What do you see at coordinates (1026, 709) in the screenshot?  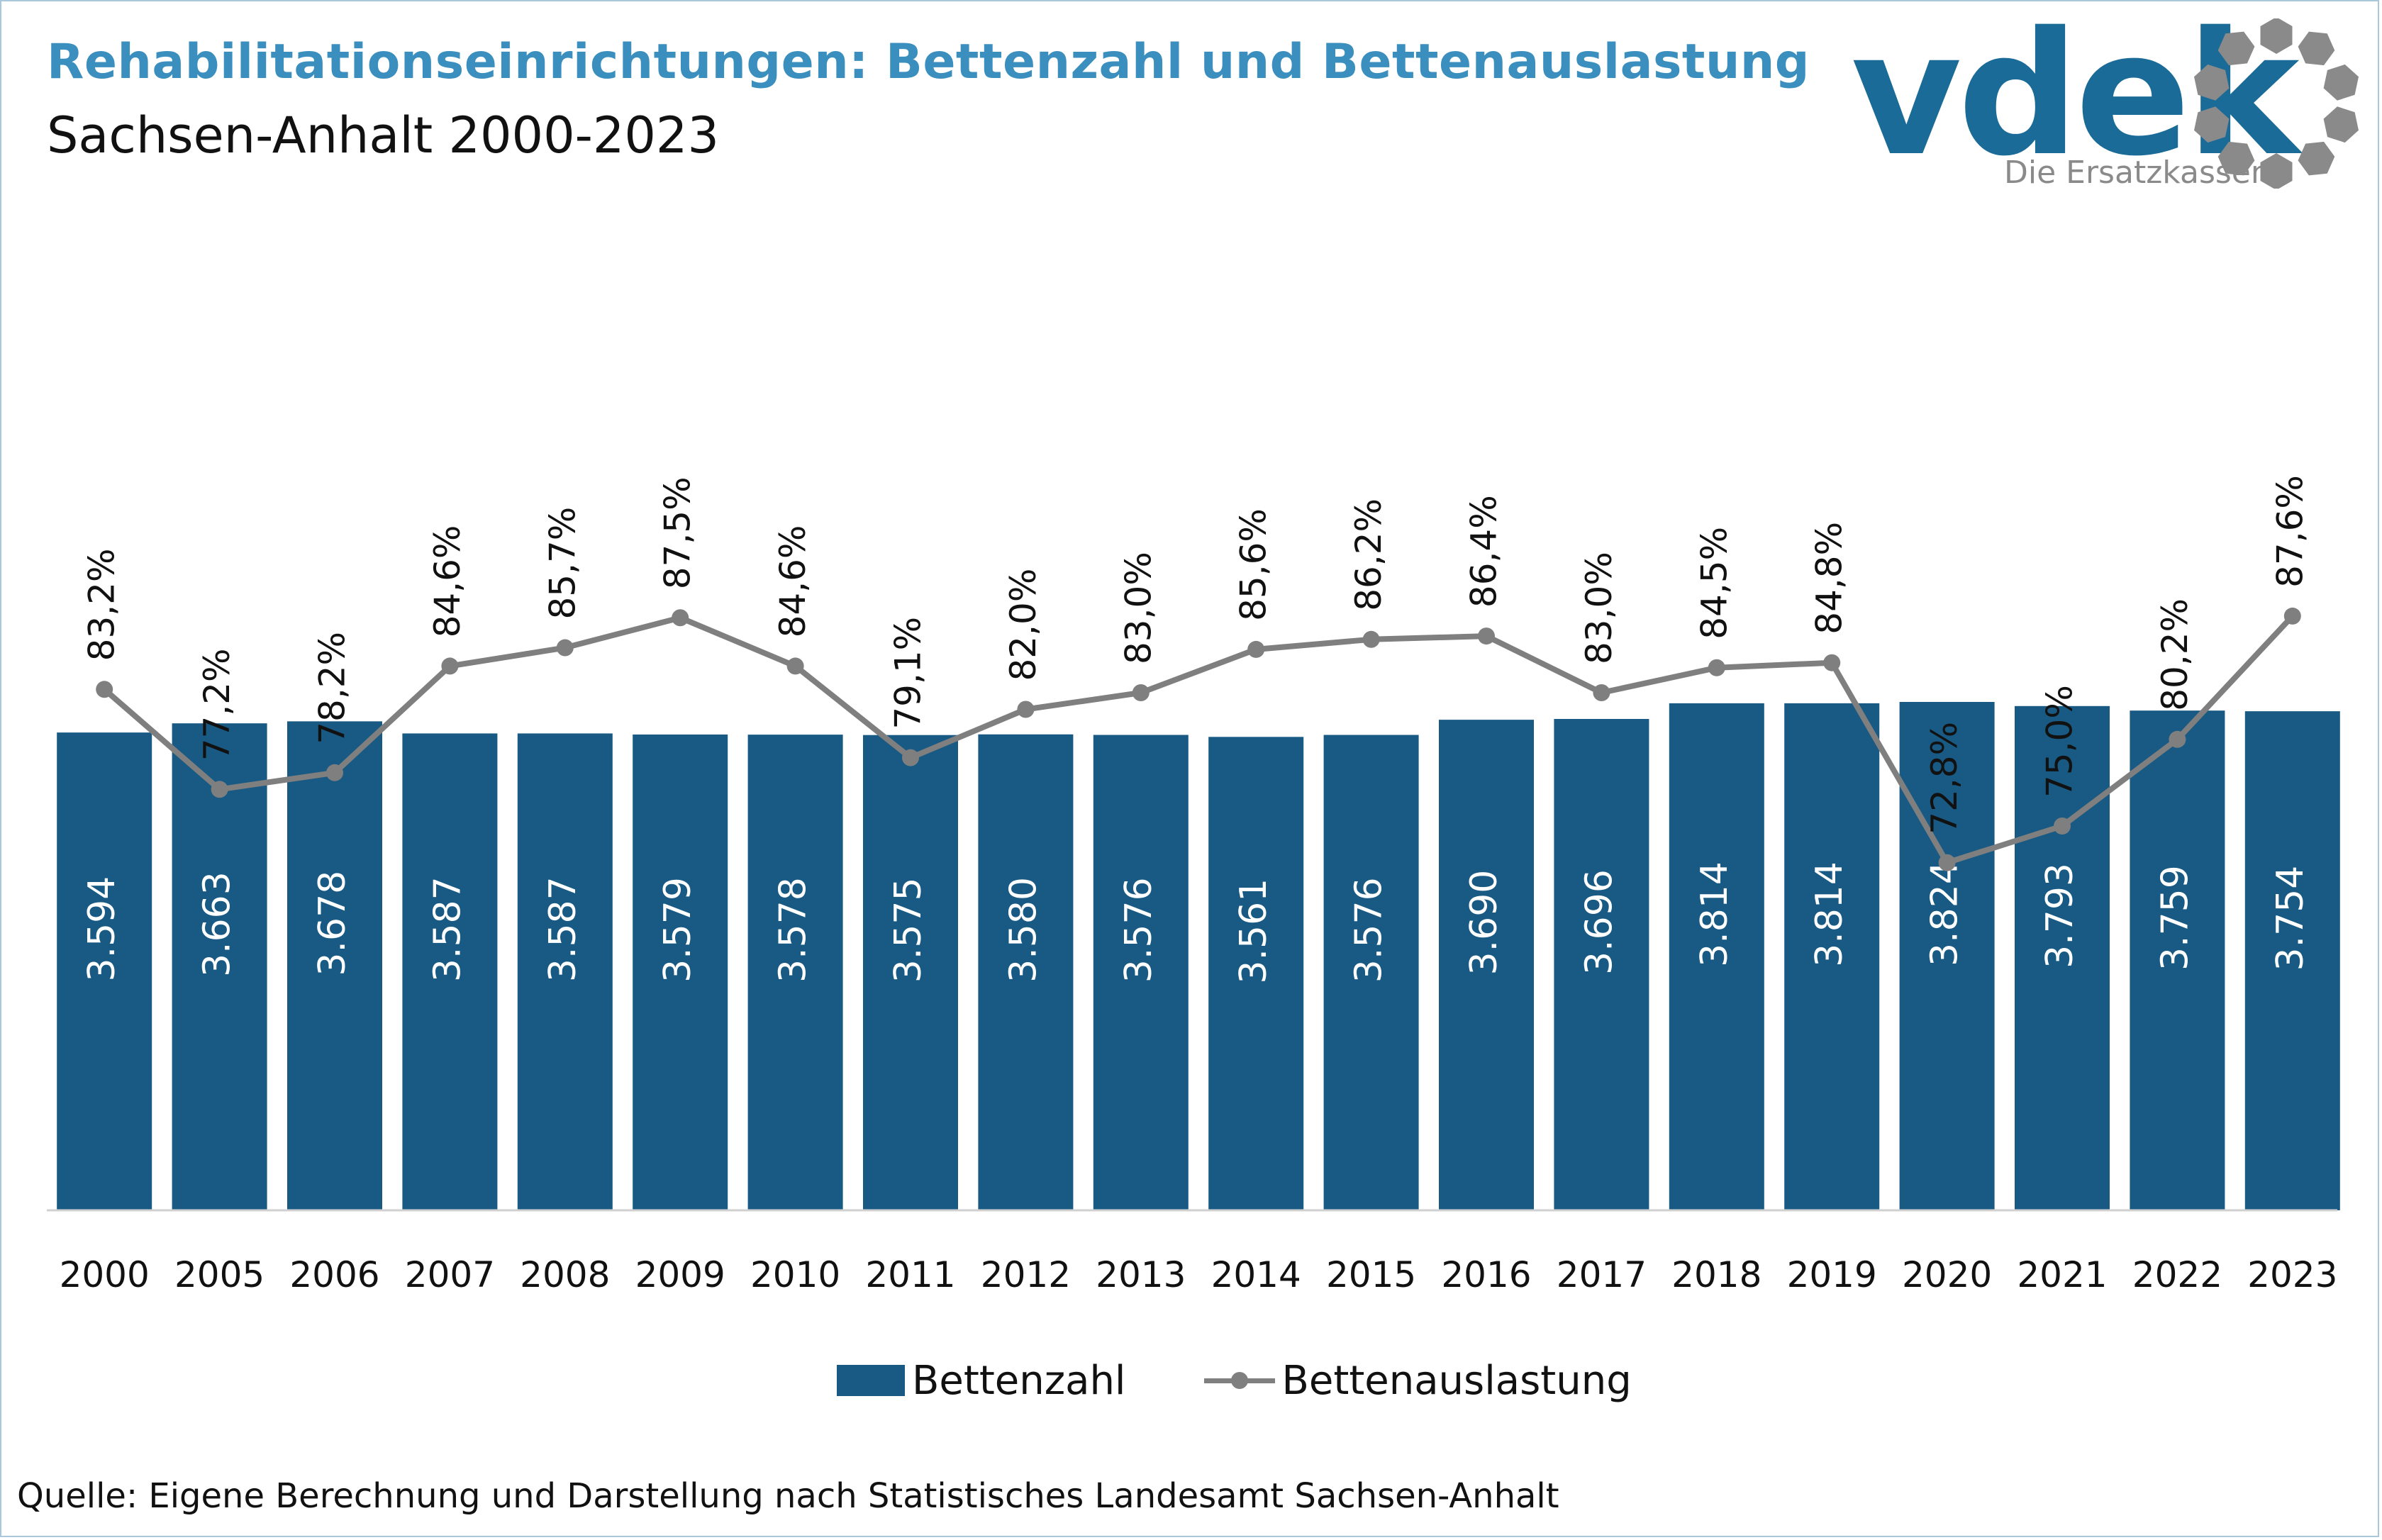 I see `point-2012` at bounding box center [1026, 709].